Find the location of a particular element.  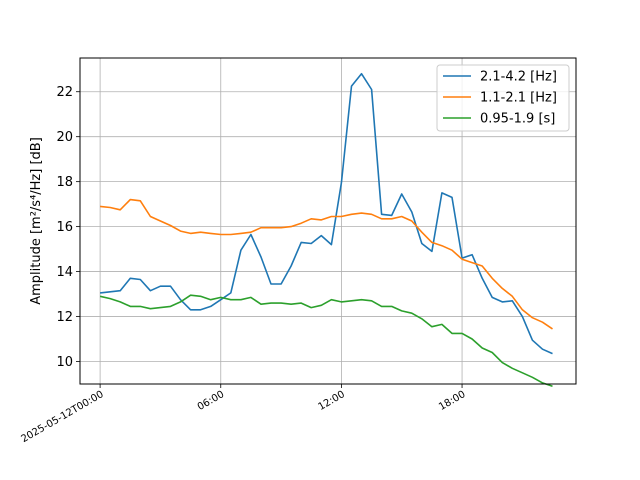

legend-frame is located at coordinates (503, 98).